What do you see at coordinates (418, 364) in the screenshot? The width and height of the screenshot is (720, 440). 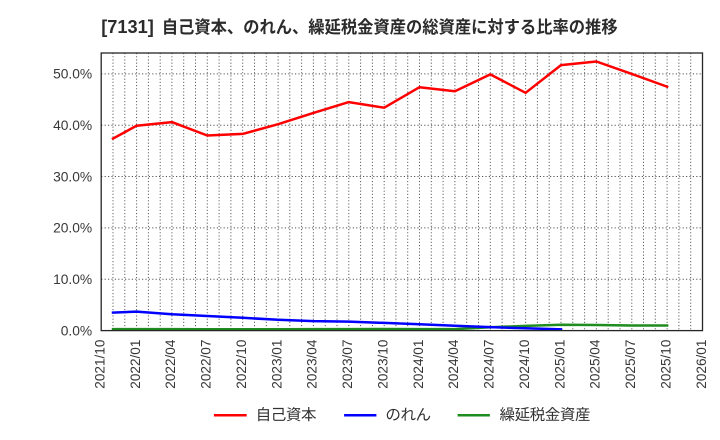 I see `svg-text: 2024/01` at bounding box center [418, 364].